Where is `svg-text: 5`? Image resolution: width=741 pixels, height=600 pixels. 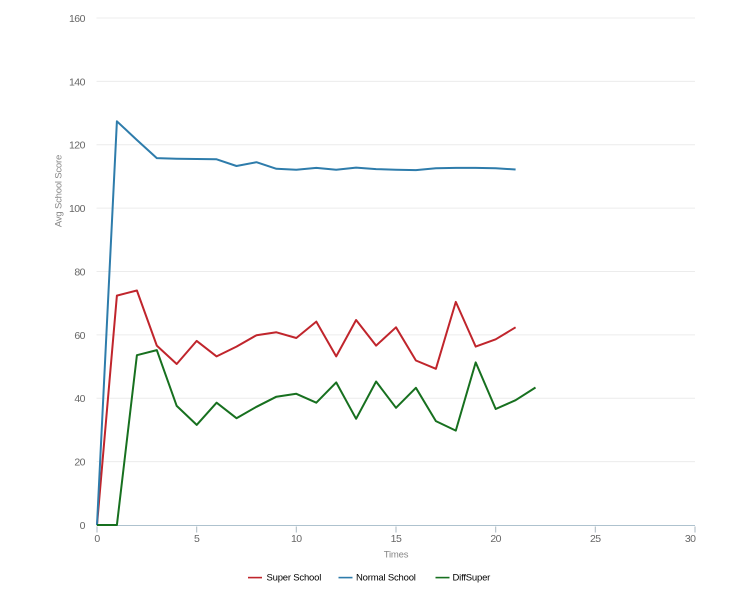
svg-text: 5 is located at coordinates (197, 539).